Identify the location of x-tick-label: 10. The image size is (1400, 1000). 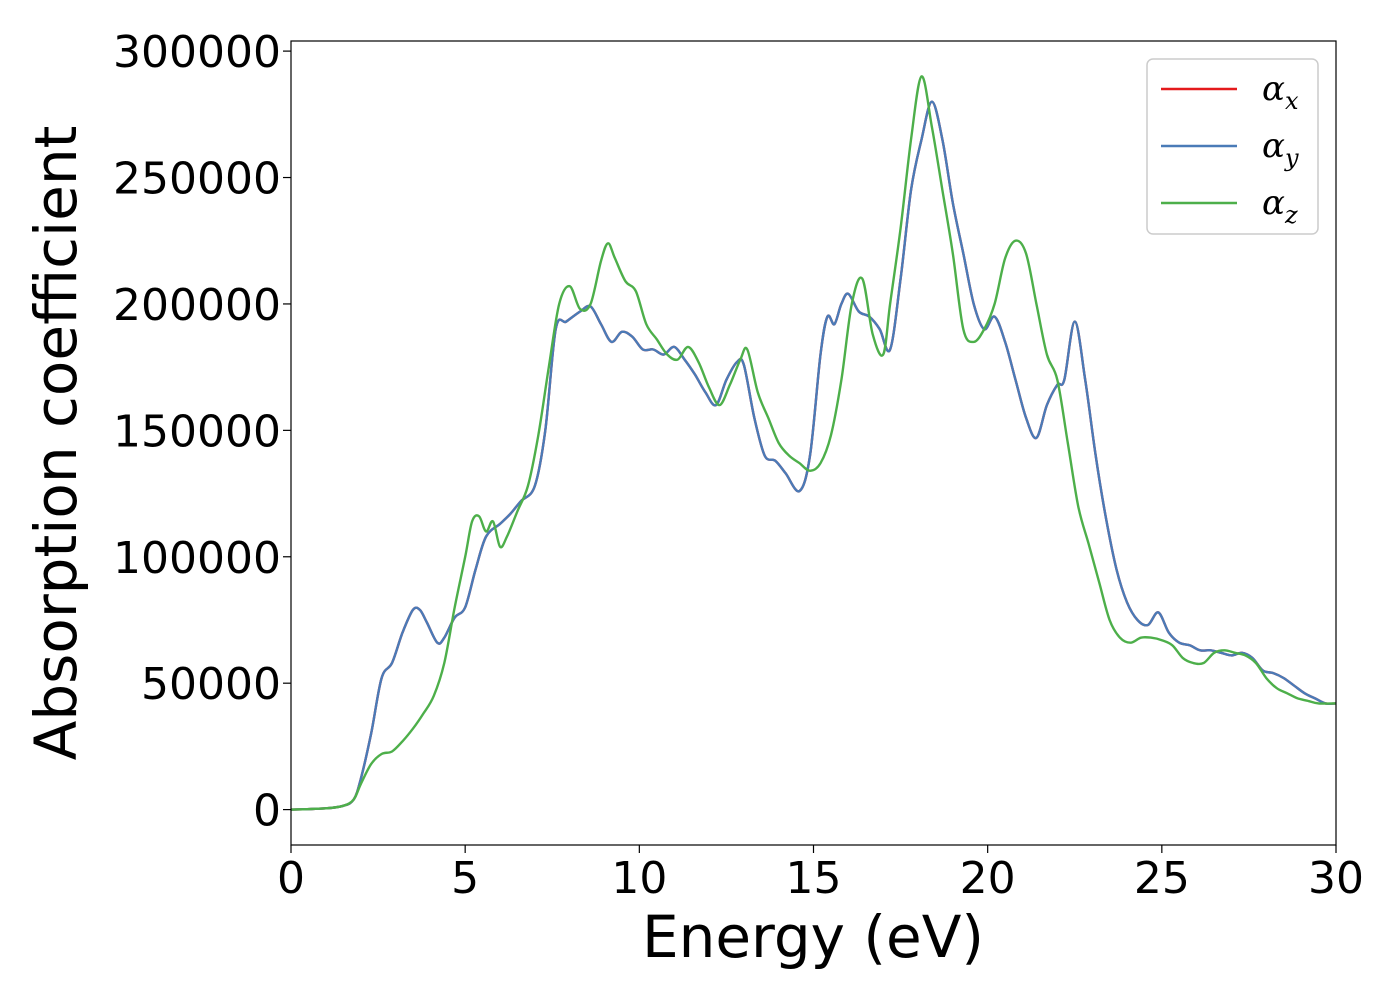
(639, 878).